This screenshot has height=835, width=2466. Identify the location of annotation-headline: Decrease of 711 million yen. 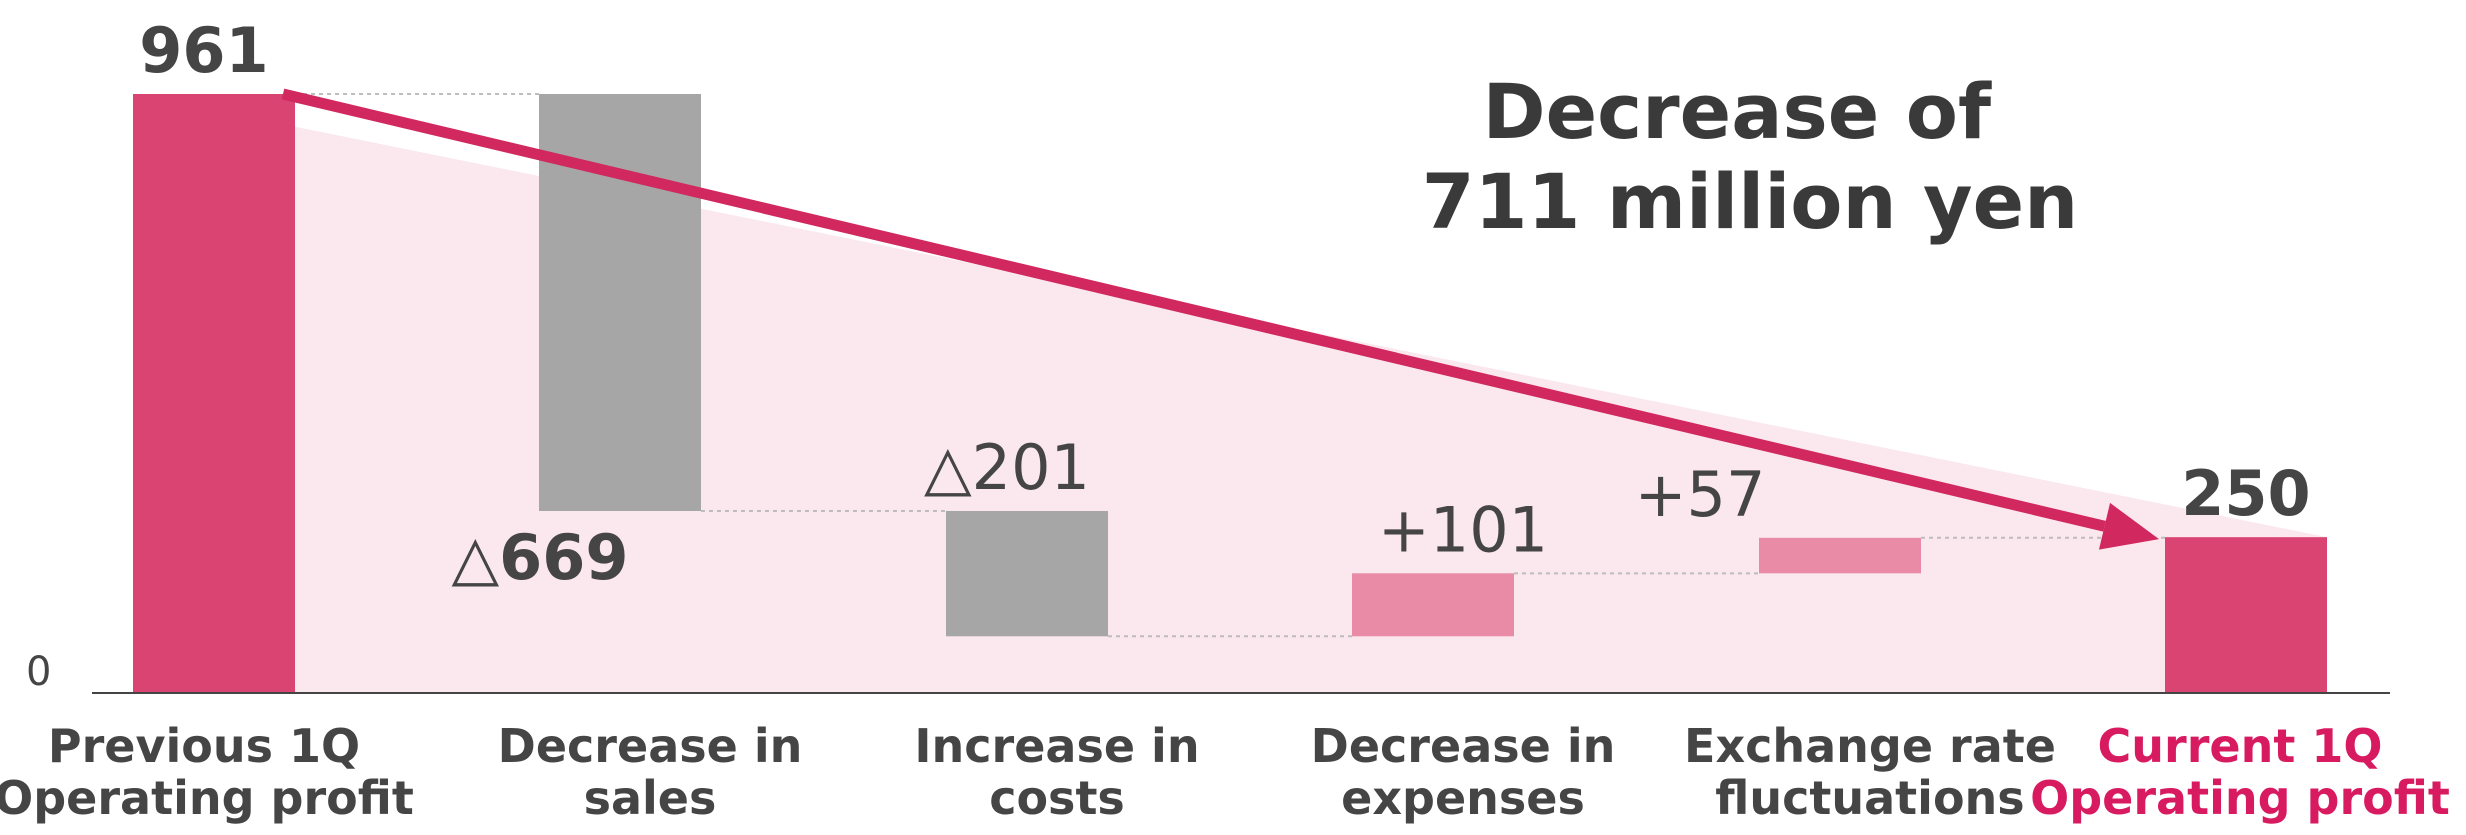
(1750, 156).